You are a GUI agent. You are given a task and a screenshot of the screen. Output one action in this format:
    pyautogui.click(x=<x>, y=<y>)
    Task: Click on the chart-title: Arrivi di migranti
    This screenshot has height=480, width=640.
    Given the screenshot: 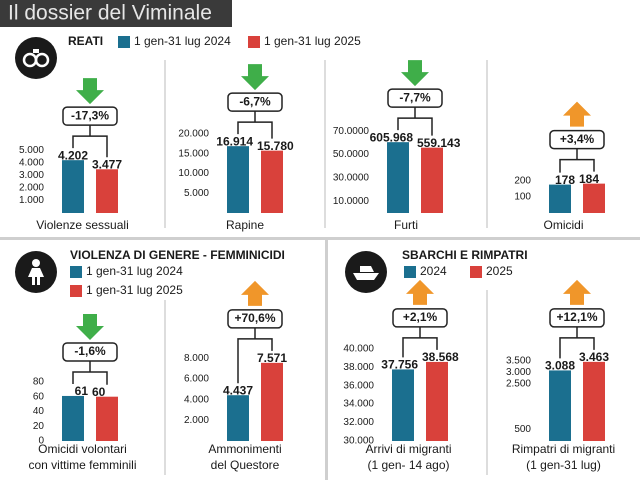 What is the action you would take?
    pyautogui.click(x=408, y=449)
    